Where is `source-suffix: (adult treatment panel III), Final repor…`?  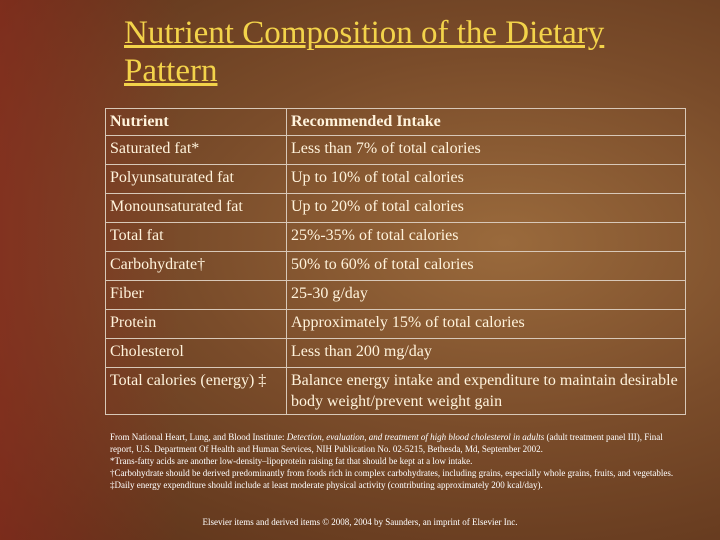 source-suffix: (adult treatment panel III), Final repor… is located at coordinates (386, 443).